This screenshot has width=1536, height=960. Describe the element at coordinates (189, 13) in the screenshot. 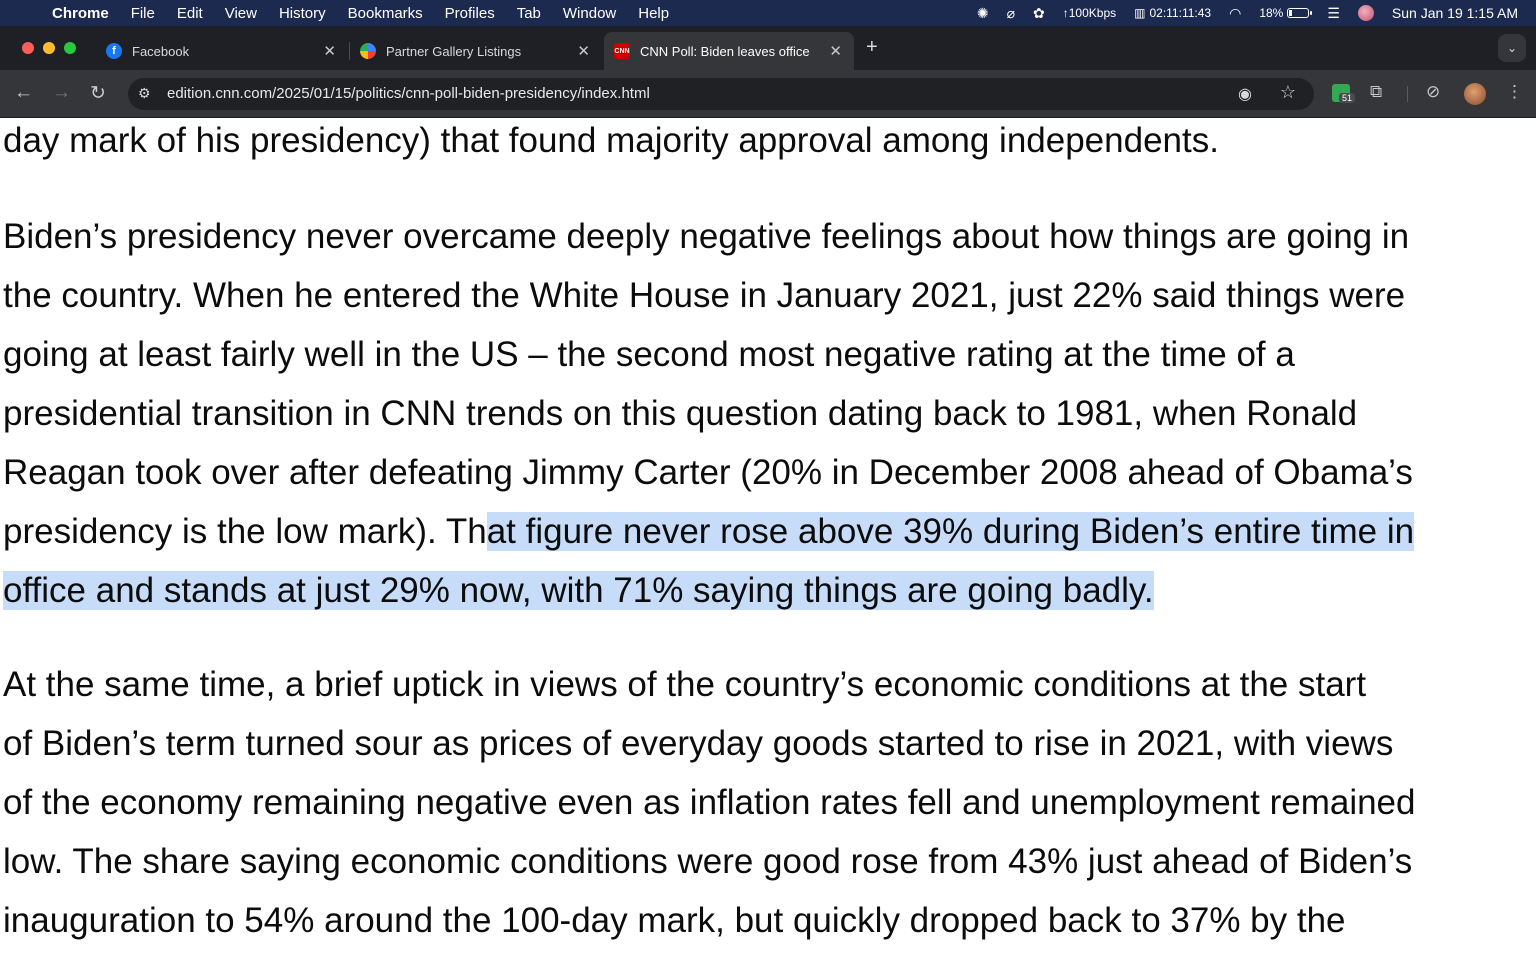

I see `menu-edit: Edit` at that location.